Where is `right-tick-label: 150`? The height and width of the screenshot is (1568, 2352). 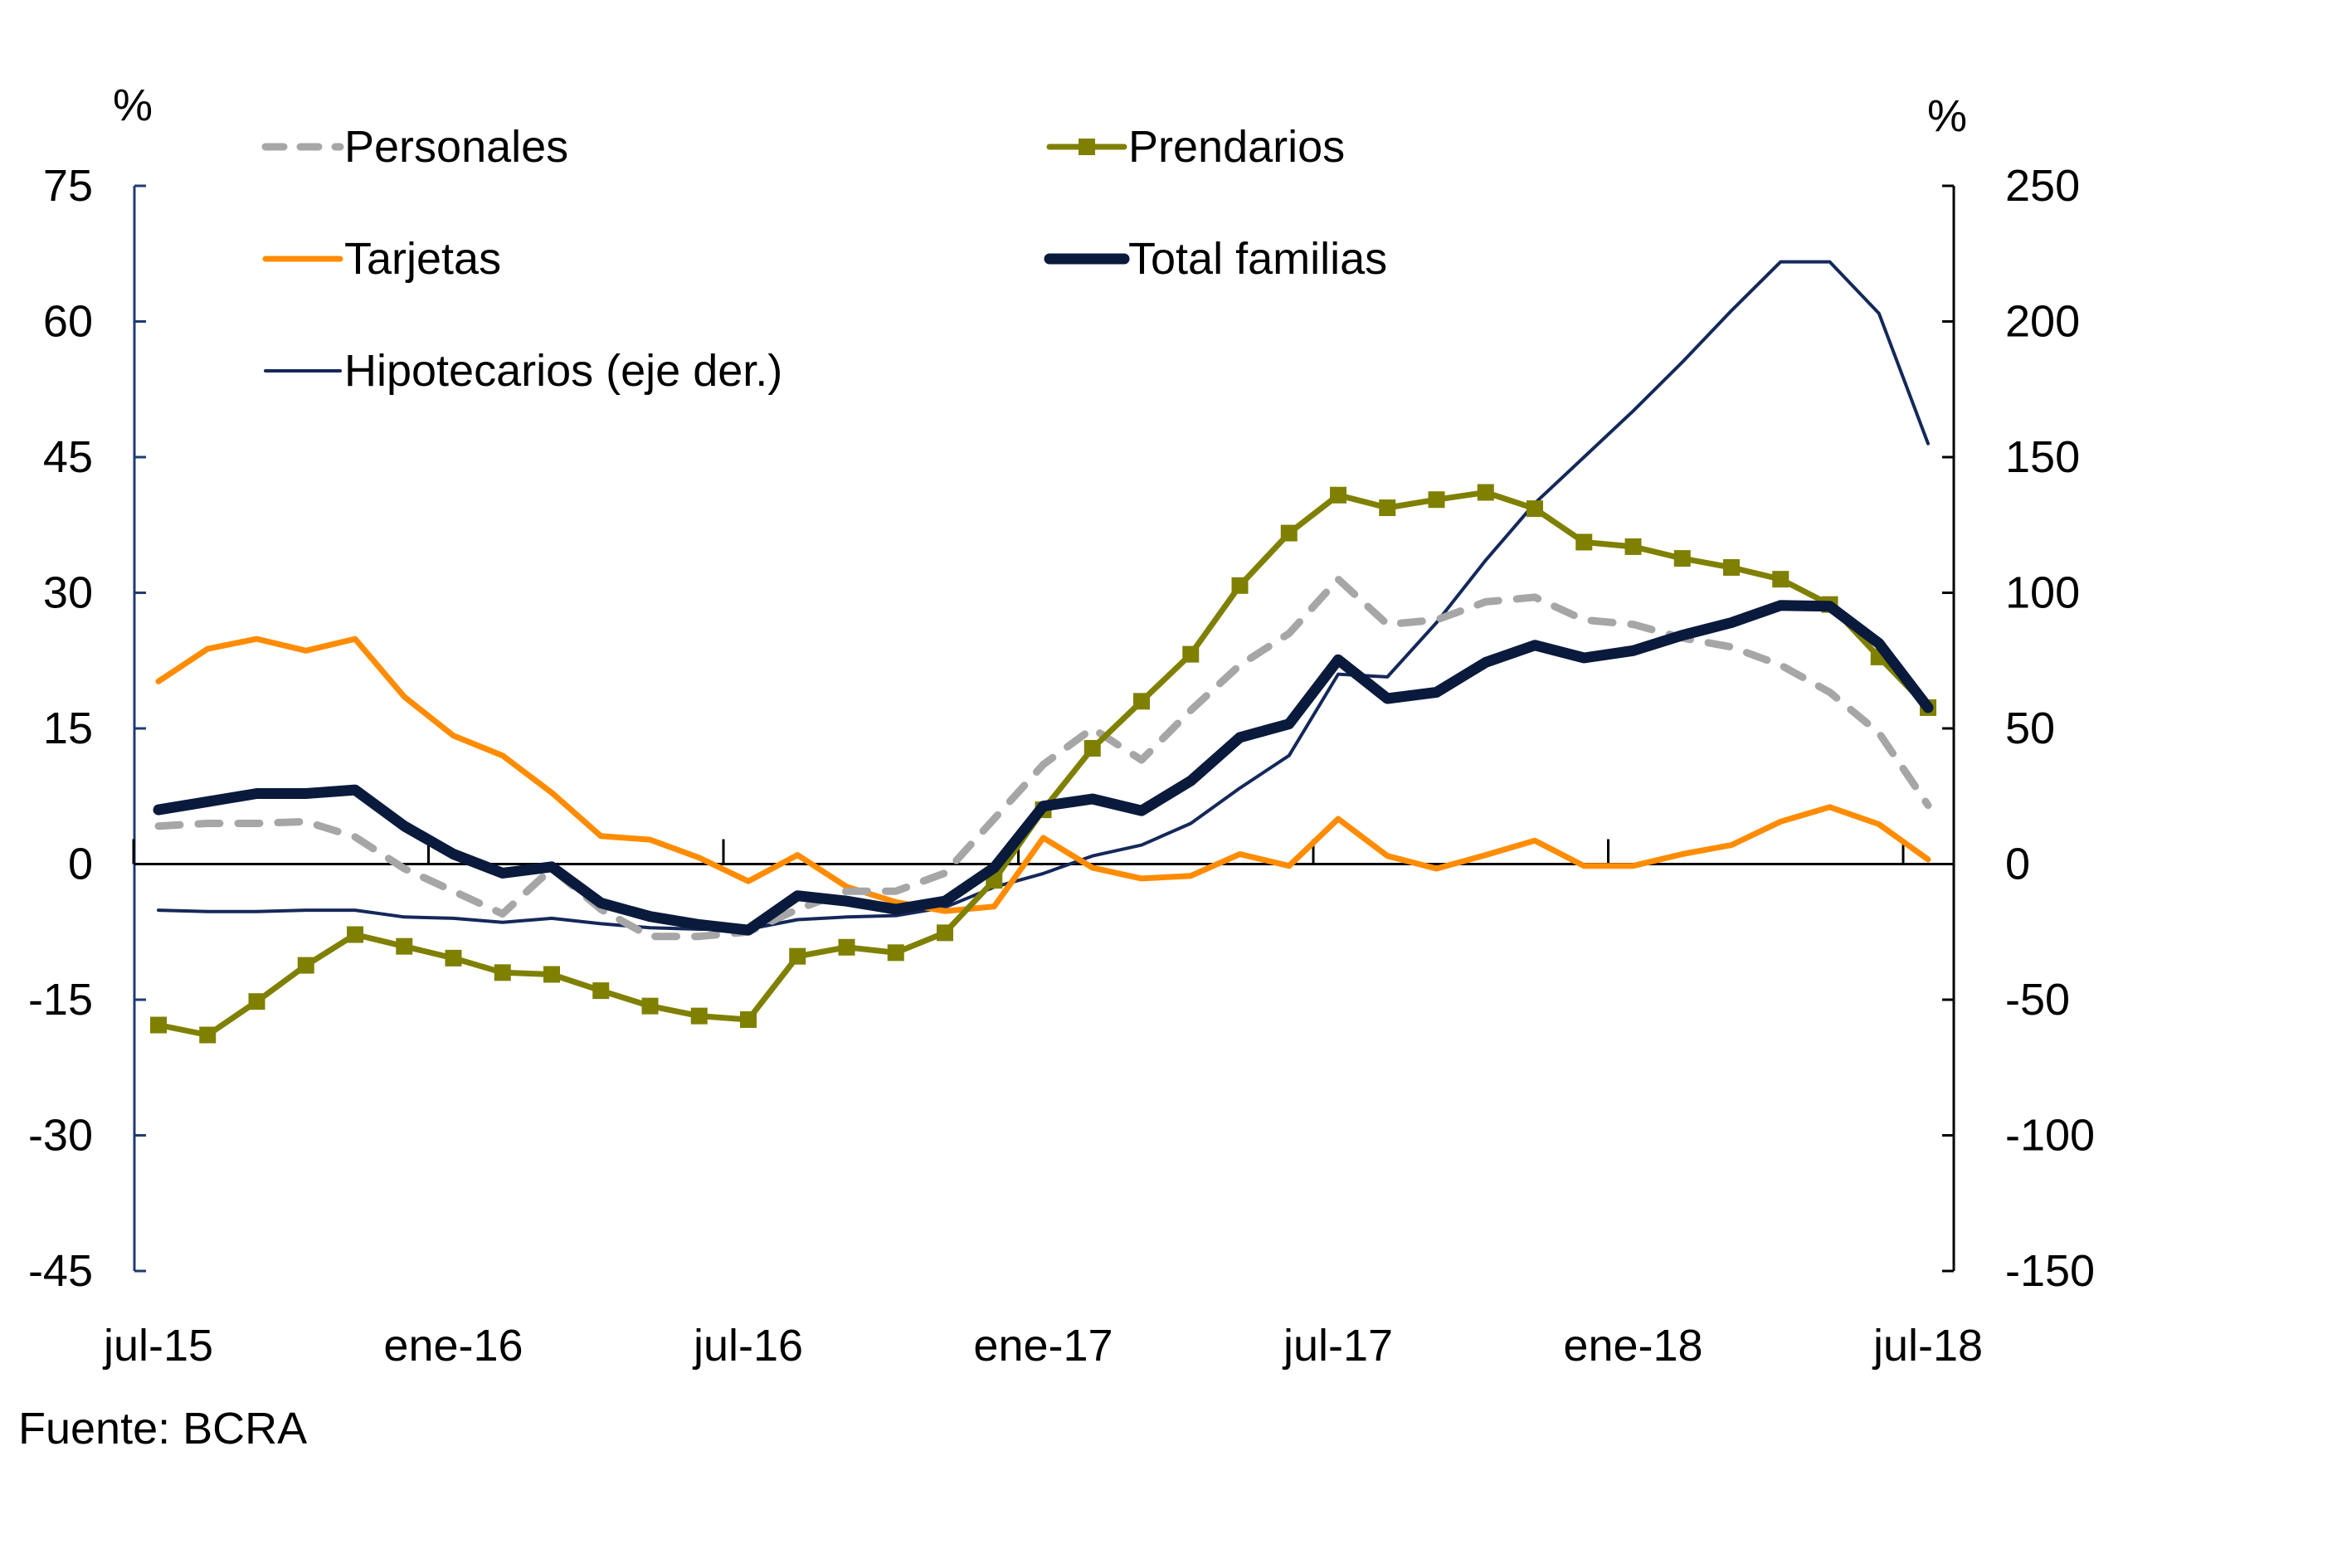
right-tick-label: 150 is located at coordinates (2042, 457).